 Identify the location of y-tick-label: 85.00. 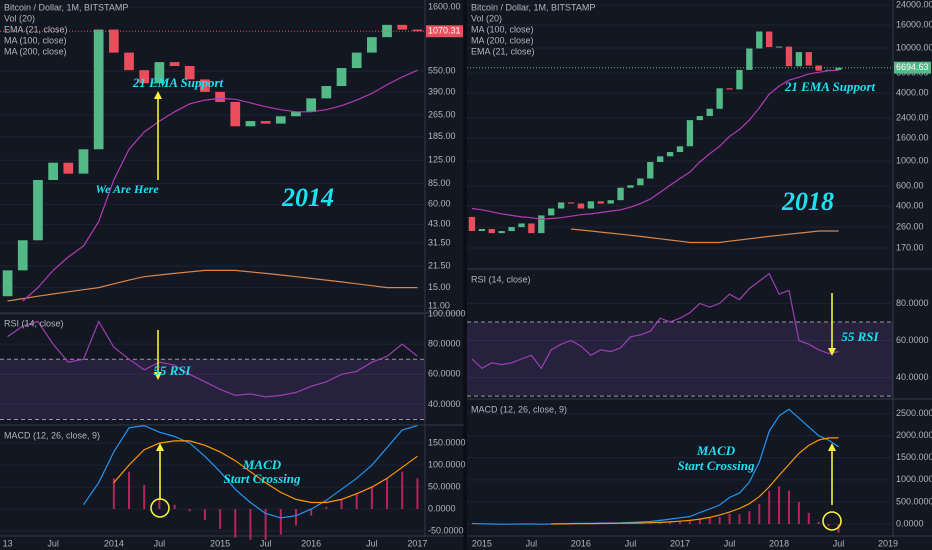
(439, 183).